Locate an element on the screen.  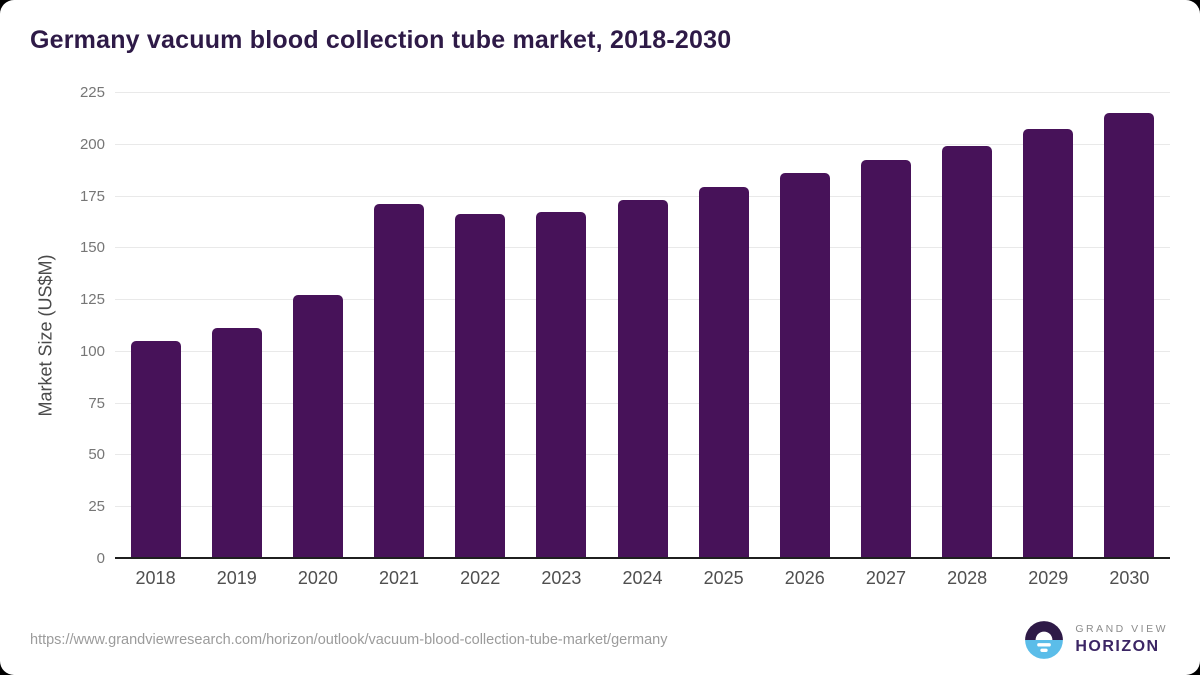
bar-2026 is located at coordinates (804, 365).